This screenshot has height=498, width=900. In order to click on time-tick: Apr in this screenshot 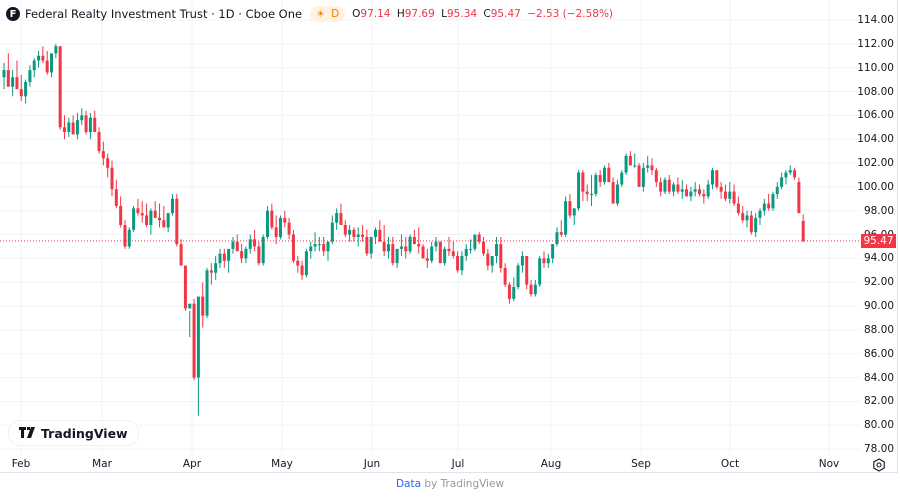, I will do `click(192, 464)`.